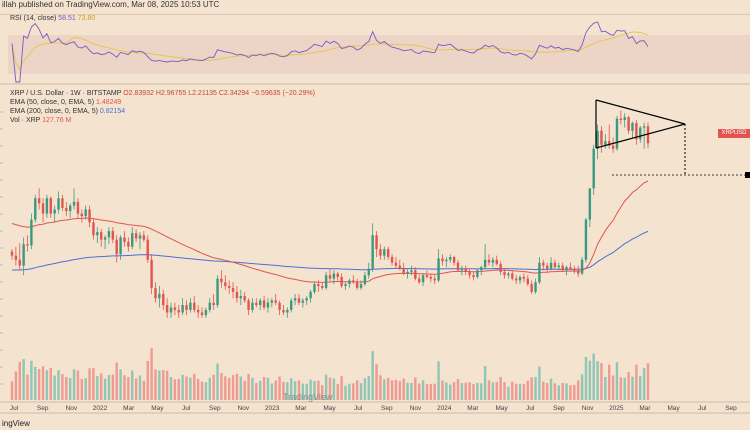 The width and height of the screenshot is (750, 430). I want to click on header-divider, so click(375, 14).